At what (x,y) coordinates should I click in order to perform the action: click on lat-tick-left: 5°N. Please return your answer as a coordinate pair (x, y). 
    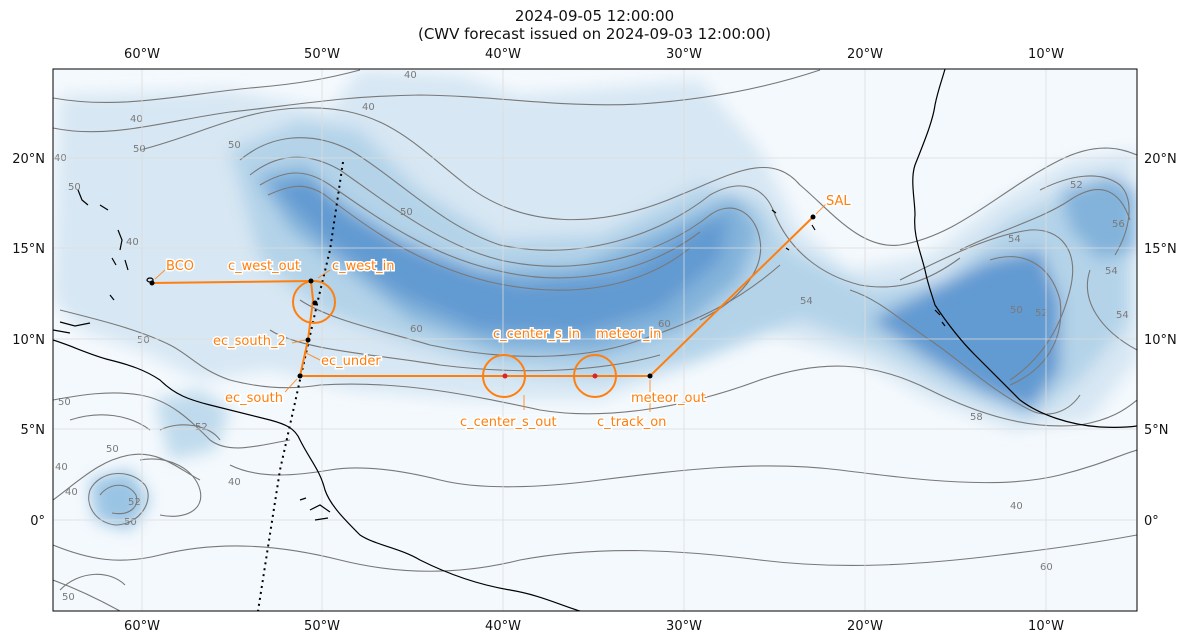
    Looking at the image, I should click on (33, 430).